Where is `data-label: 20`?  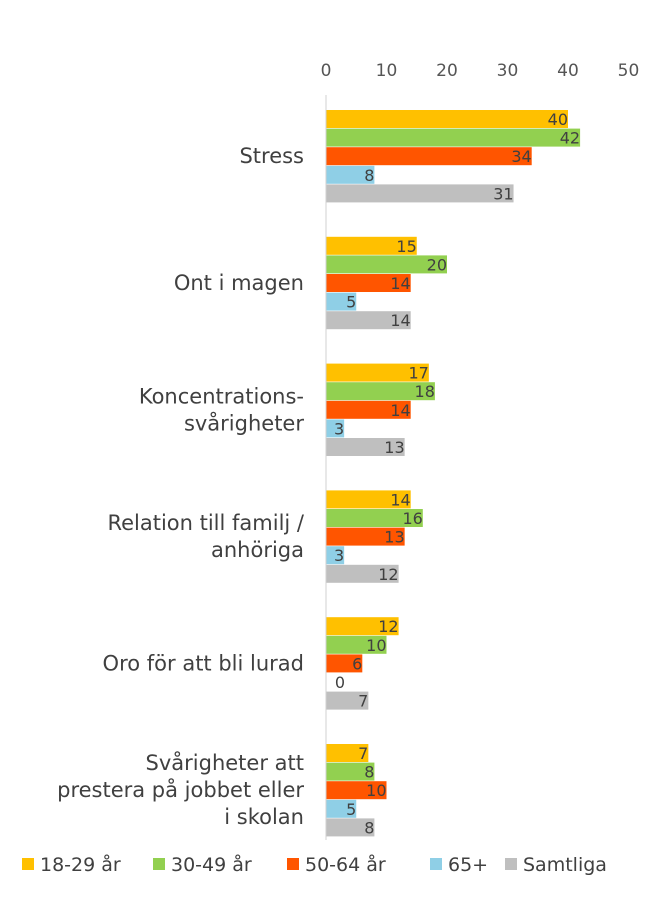 data-label: 20 is located at coordinates (437, 264).